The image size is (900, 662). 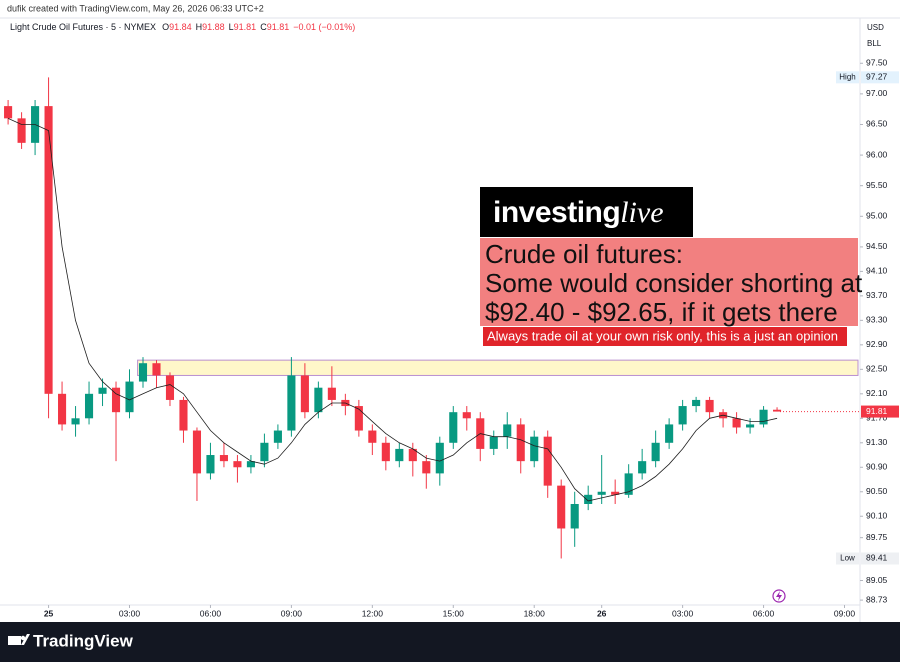 I want to click on y-tick-label: 96.00, so click(x=877, y=154).